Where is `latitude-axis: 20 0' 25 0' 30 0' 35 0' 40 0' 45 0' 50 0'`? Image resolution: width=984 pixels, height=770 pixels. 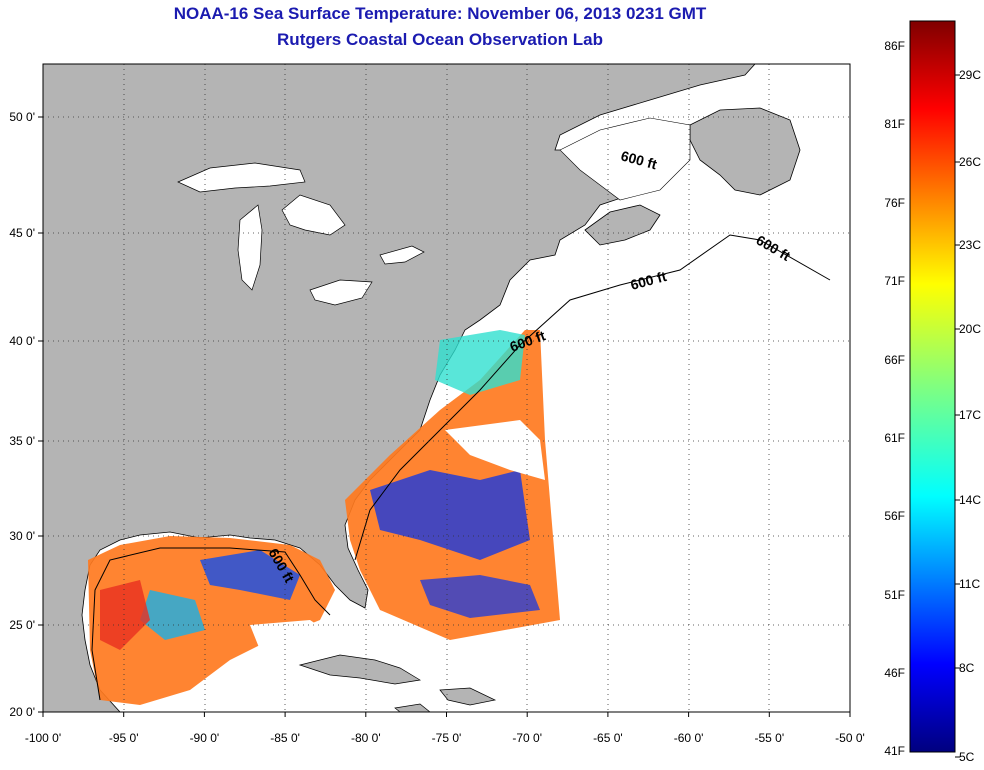 latitude-axis: 20 0' 25 0' 30 0' 35 0' 40 0' 45 0' 50 0' is located at coordinates (26, 414).